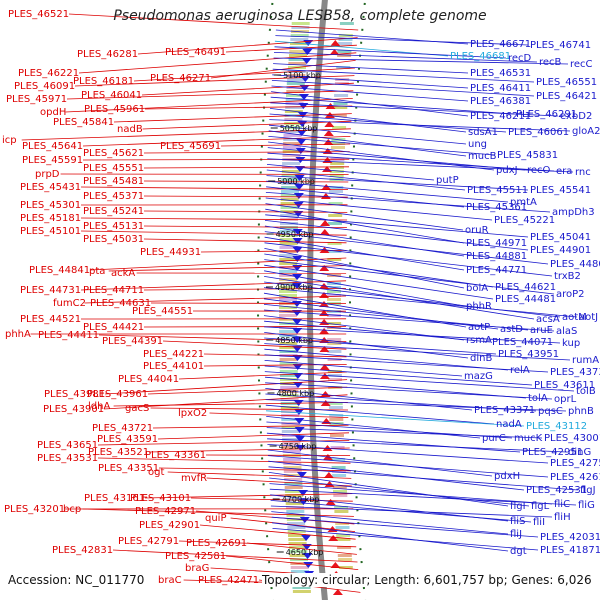 The width and height of the screenshot is (600, 600). Describe the element at coordinates (509, 424) in the screenshot. I see `gene-label: nadA` at that location.